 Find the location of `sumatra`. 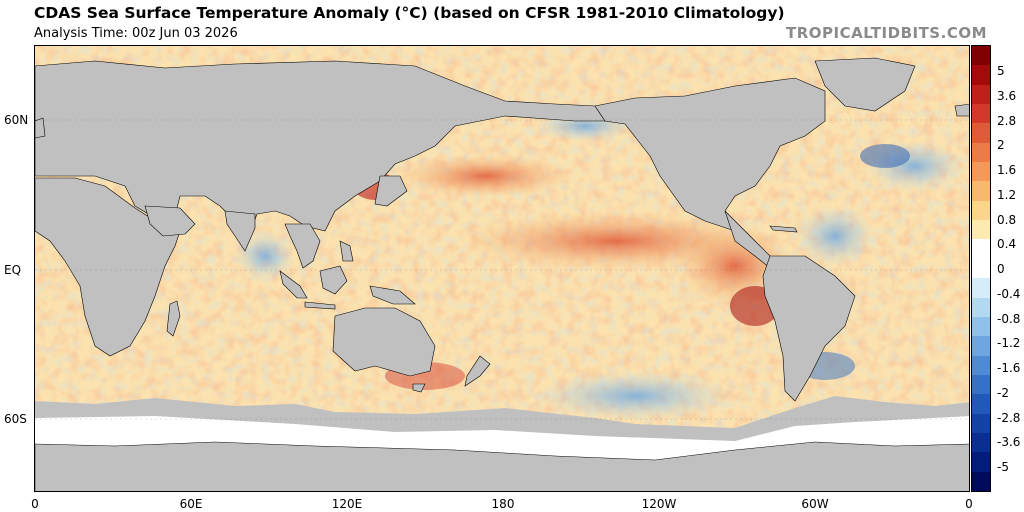

sumatra is located at coordinates (293, 284).